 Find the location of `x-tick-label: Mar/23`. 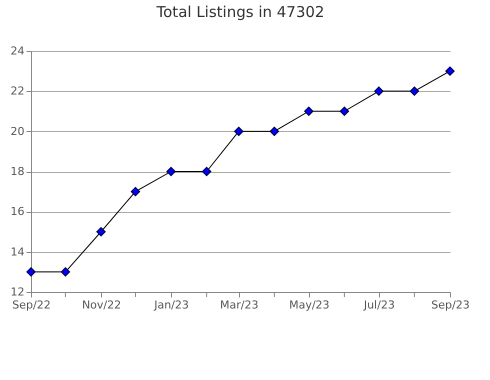

x-tick-label: Mar/23 is located at coordinates (239, 305).